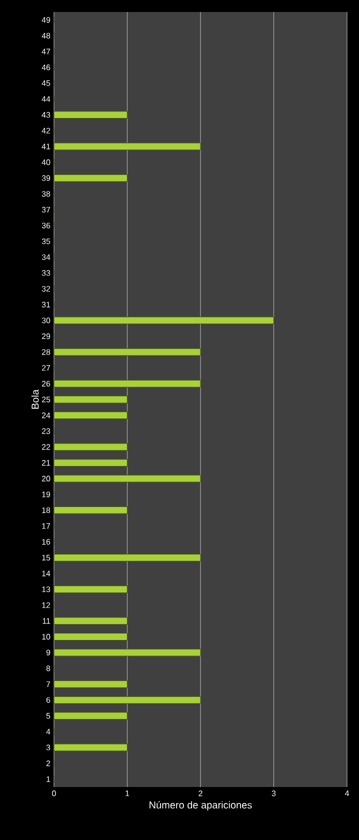  Describe the element at coordinates (201, 806) in the screenshot. I see `x-axis-title: Número de apariciones` at that location.